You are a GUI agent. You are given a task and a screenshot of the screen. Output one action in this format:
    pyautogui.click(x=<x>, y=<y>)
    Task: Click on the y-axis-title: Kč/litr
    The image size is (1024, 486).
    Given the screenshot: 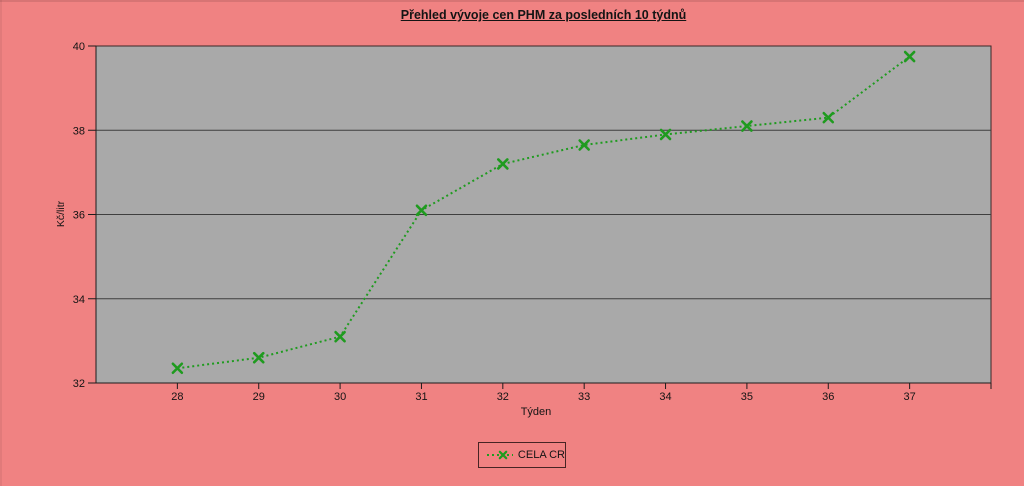 What is the action you would take?
    pyautogui.click(x=61, y=214)
    